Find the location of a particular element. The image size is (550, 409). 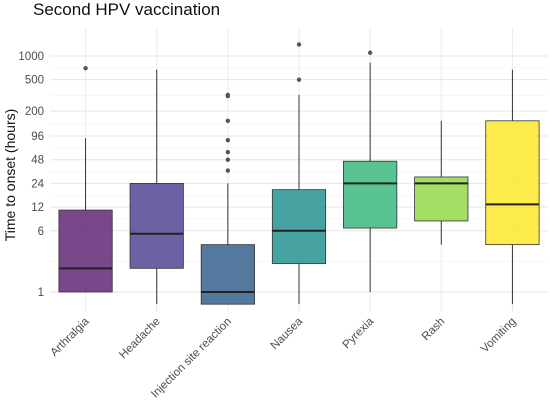

y-tick-label: 48 is located at coordinates (37, 161).